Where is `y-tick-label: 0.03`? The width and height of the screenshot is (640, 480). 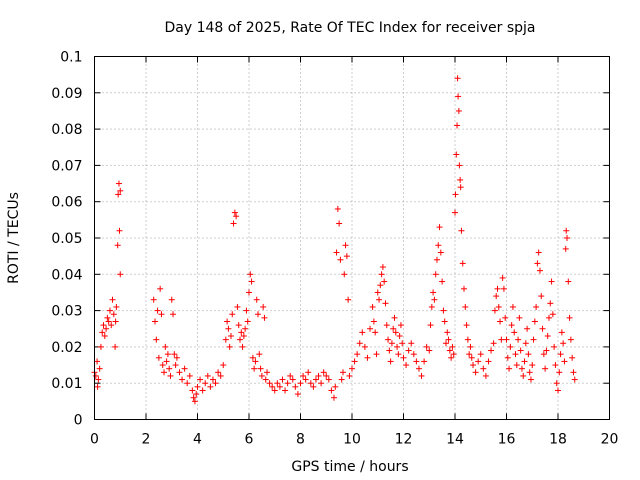
y-tick-label: 0.03 is located at coordinates (66, 312).